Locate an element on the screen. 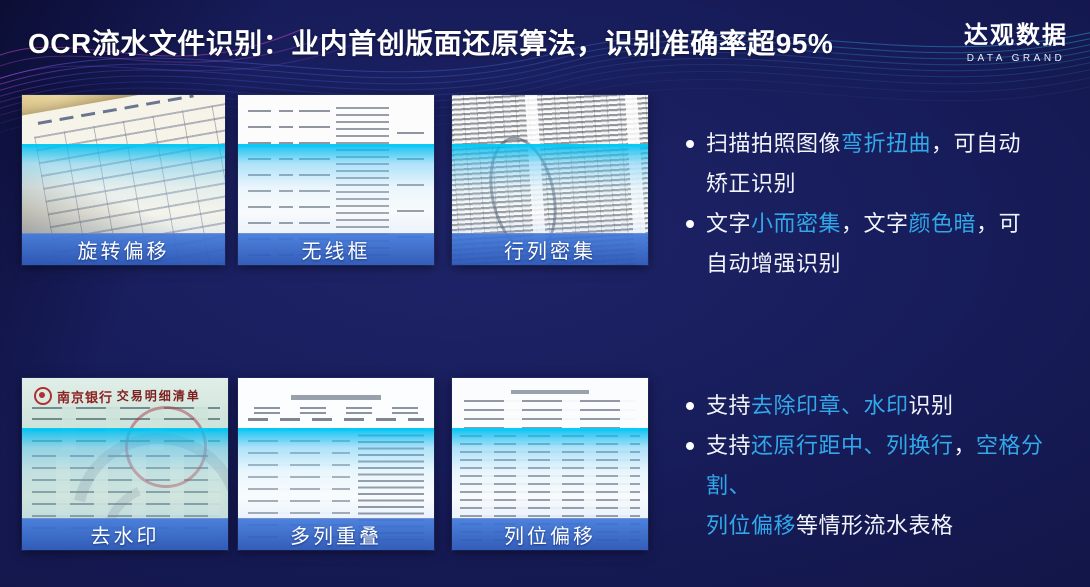 Image resolution: width=1090 pixels, height=587 pixels. bullet-item: 支持去除印章、水印识别 is located at coordinates (884, 406).